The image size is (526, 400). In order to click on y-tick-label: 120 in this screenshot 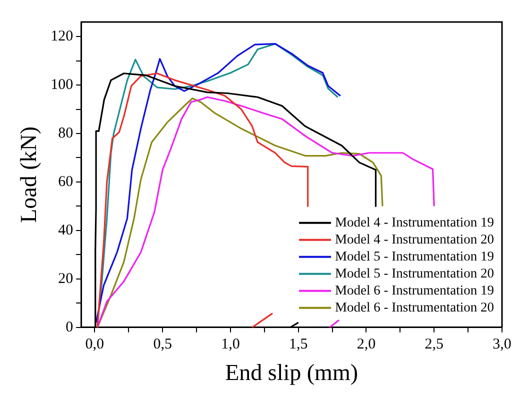, I will do `click(62, 36)`.